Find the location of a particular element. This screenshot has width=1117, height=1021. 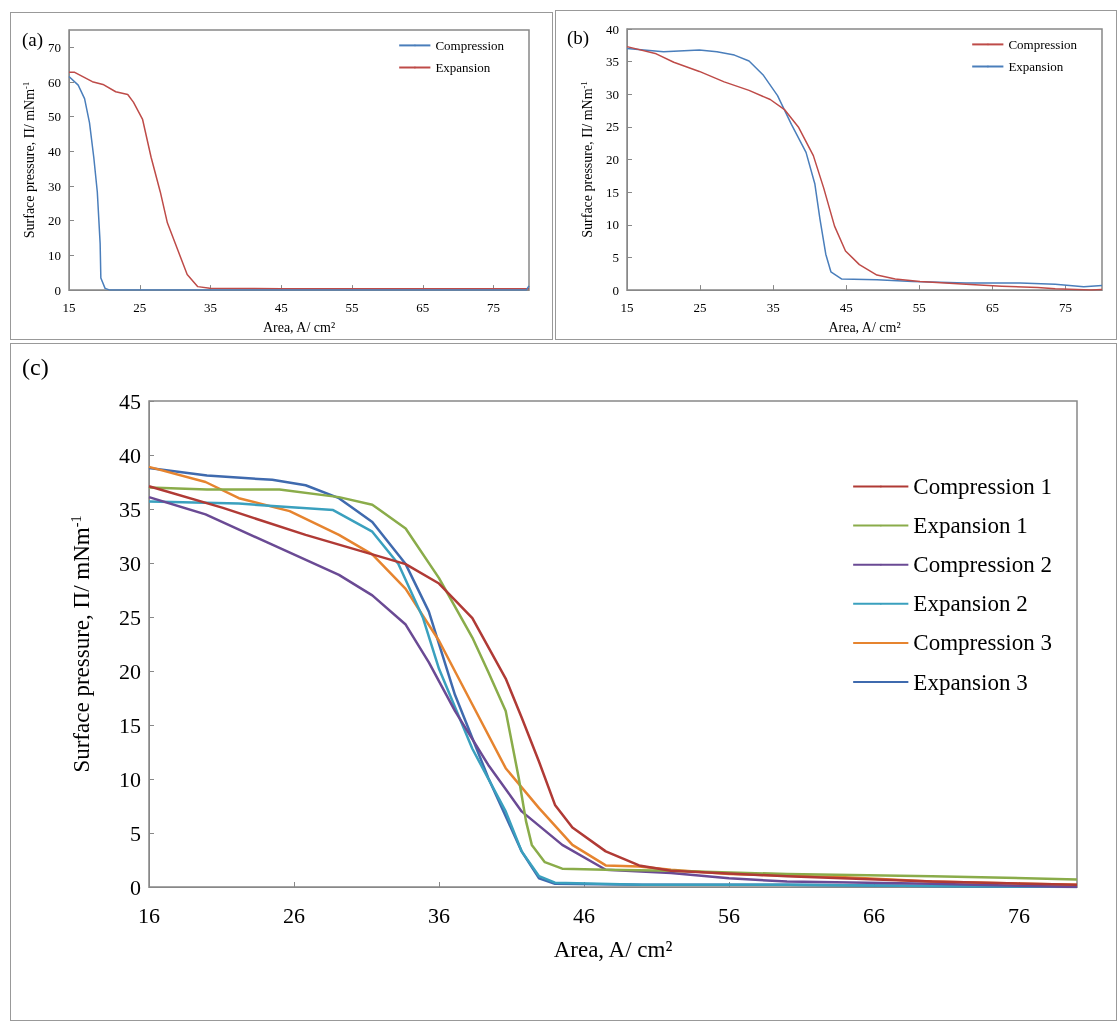

y-tick-label: 50 is located at coordinates (54, 117).